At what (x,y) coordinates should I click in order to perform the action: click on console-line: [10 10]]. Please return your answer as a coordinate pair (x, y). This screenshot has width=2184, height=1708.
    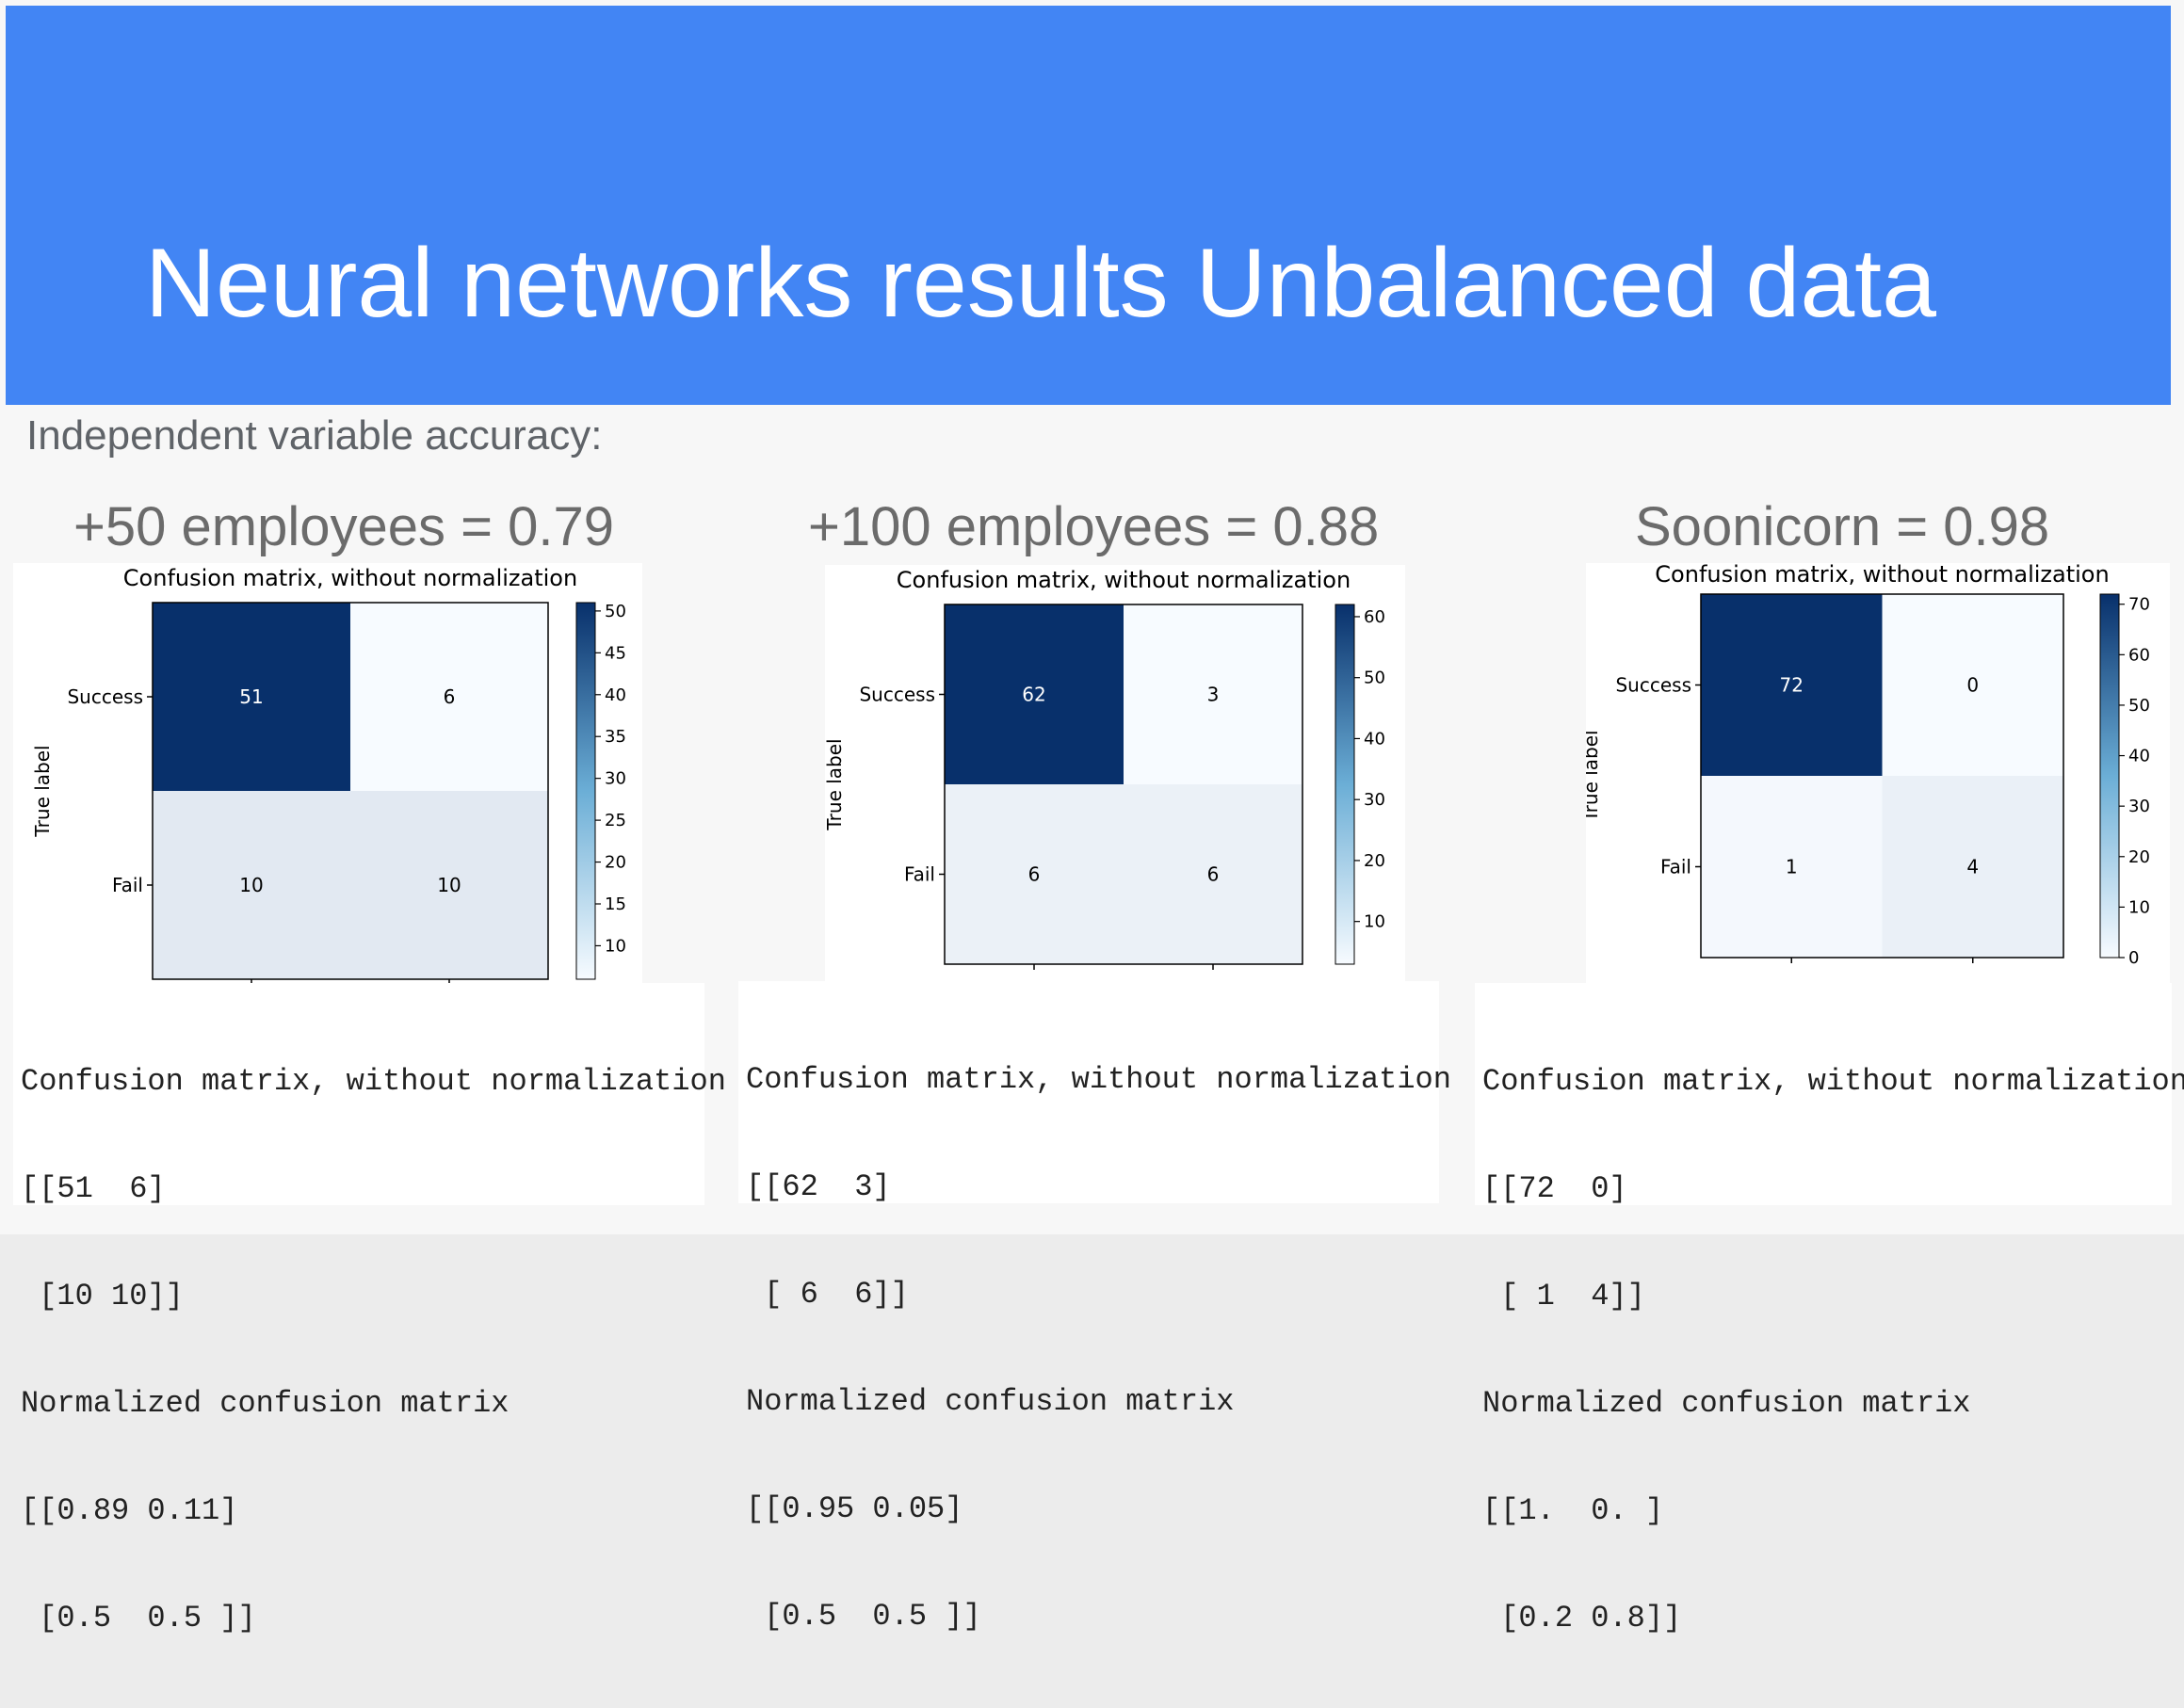
    Looking at the image, I should click on (102, 1296).